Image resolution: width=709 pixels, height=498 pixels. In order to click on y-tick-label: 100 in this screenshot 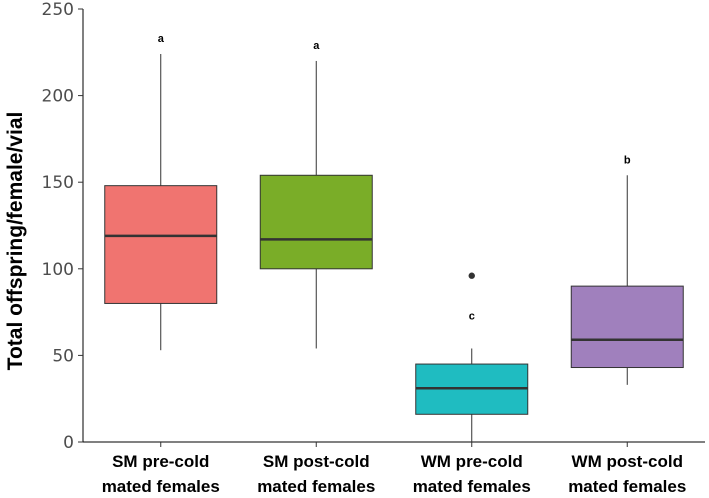, I will do `click(58, 270)`.